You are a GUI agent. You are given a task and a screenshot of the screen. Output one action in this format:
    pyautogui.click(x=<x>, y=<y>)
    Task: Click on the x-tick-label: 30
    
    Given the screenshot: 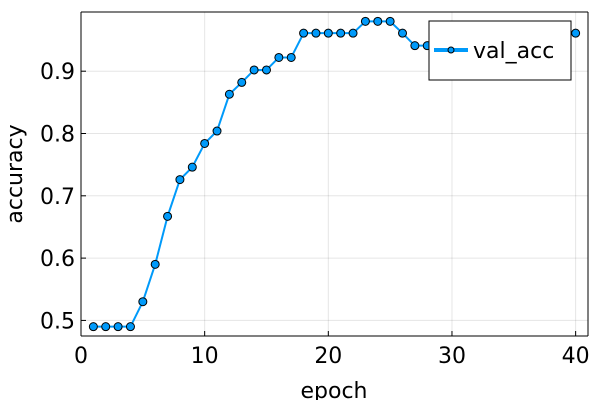 What is the action you would take?
    pyautogui.click(x=452, y=356)
    